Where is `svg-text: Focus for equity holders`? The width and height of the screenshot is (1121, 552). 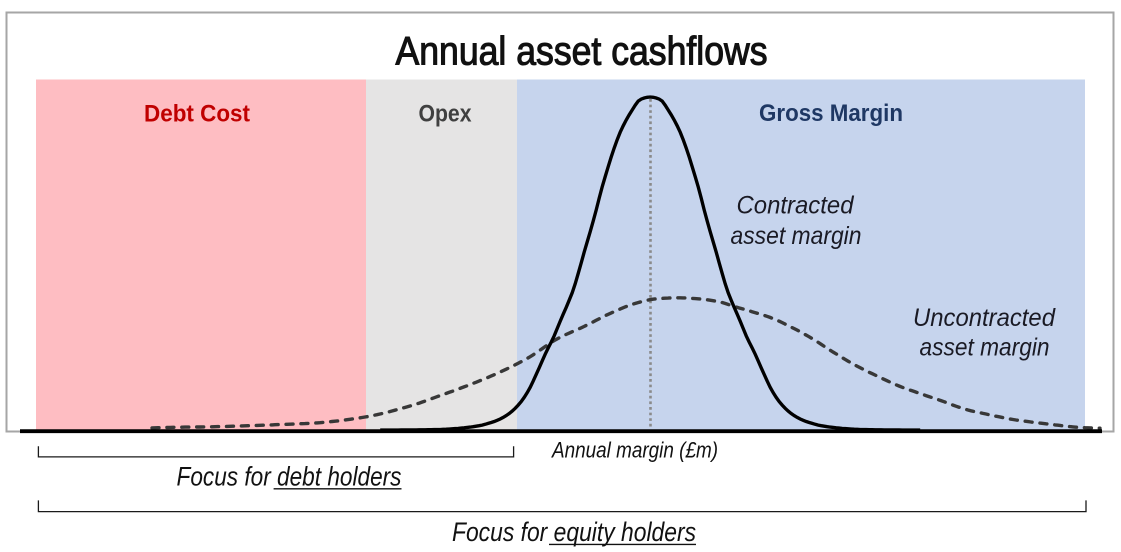
svg-text: Focus for equity holders is located at coordinates (574, 532).